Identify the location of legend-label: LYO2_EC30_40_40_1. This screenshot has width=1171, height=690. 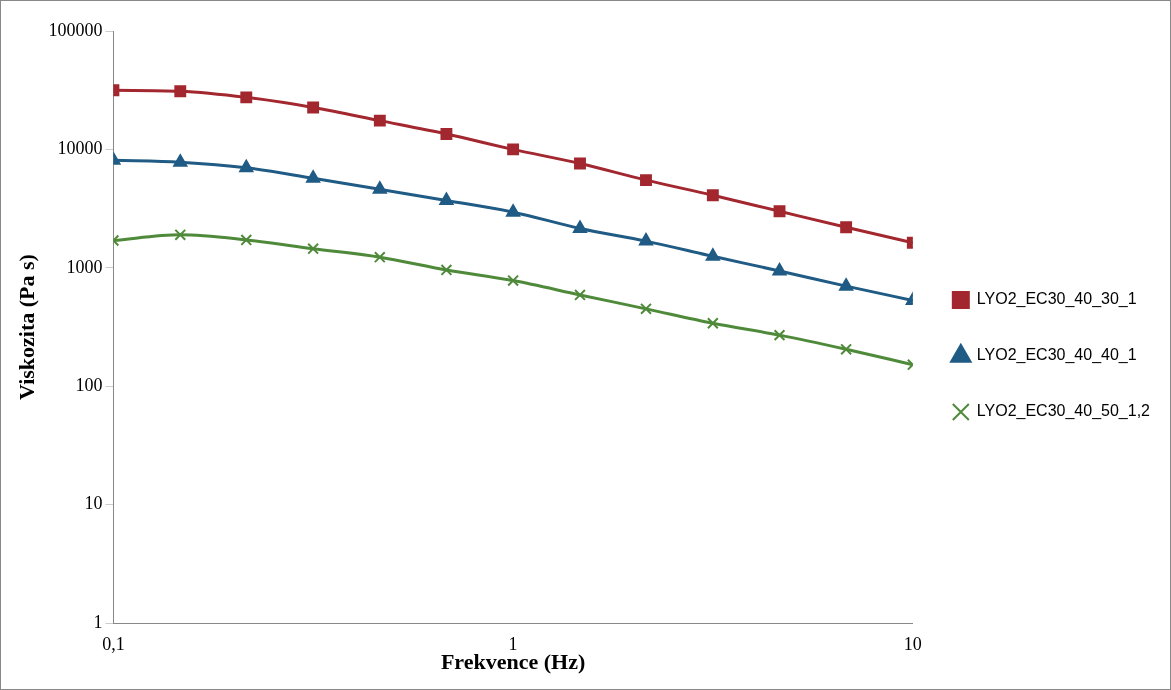
(1056, 355).